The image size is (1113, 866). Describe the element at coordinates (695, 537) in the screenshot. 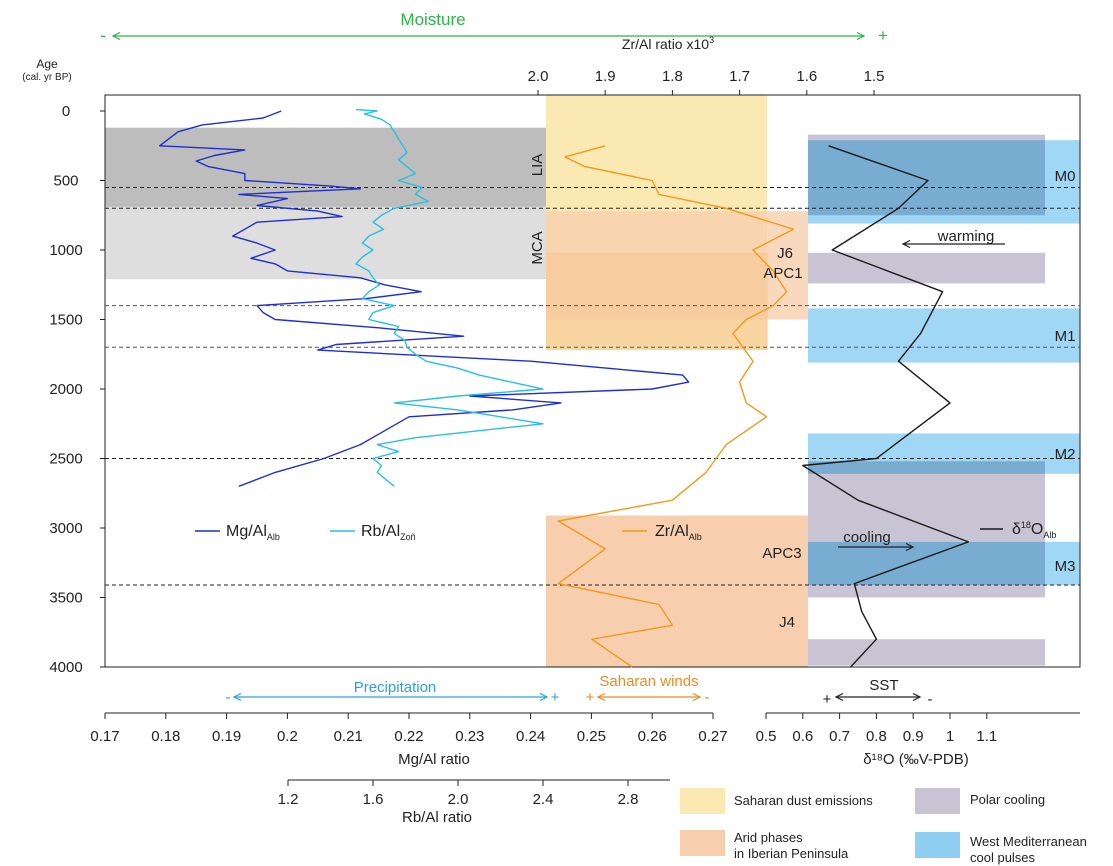

I see `legend-zr-sub: Alb` at that location.